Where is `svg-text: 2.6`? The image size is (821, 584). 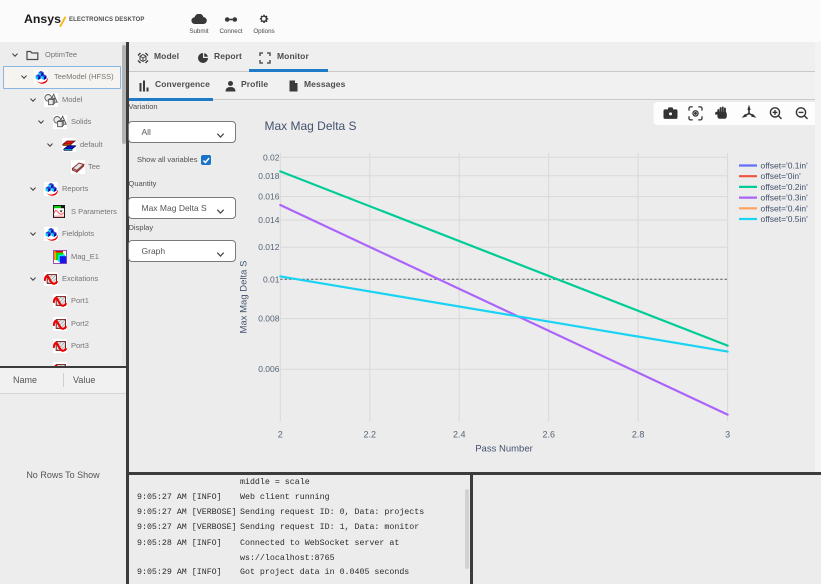
svg-text: 2.6 is located at coordinates (548, 435).